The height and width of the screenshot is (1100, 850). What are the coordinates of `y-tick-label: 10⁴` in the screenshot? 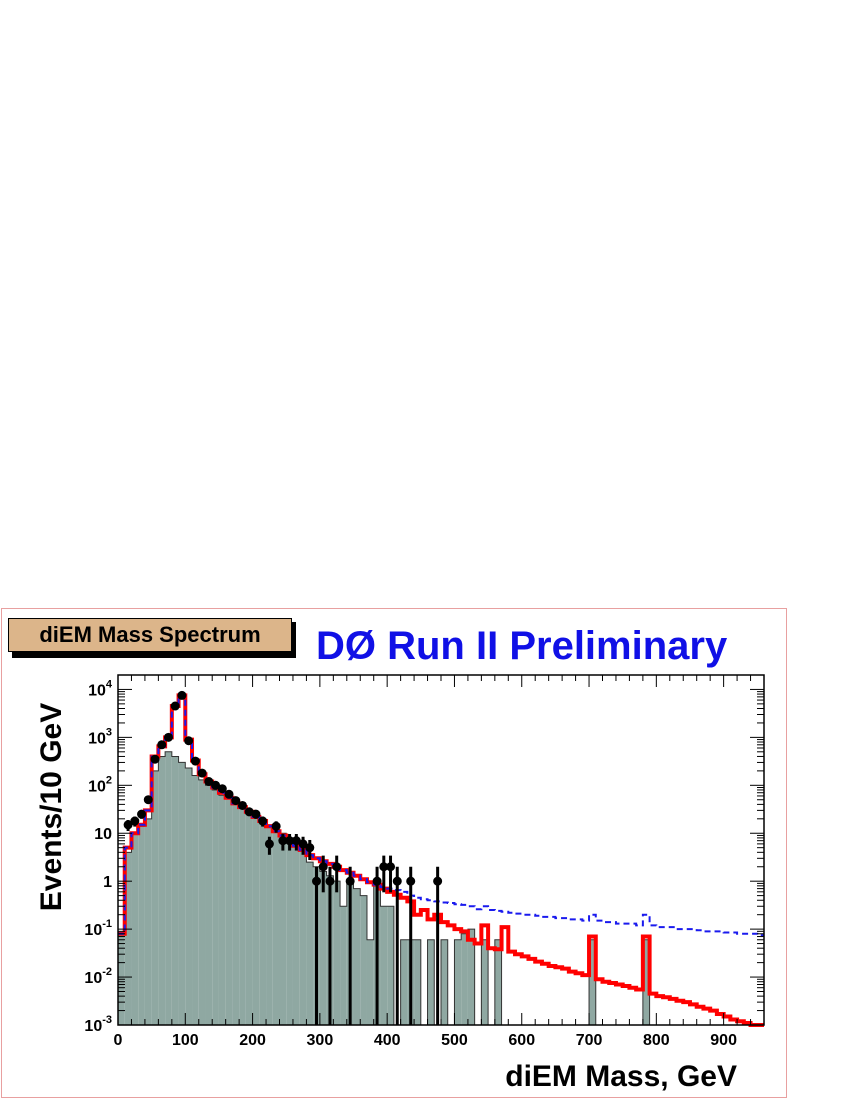 It's located at (100, 688).